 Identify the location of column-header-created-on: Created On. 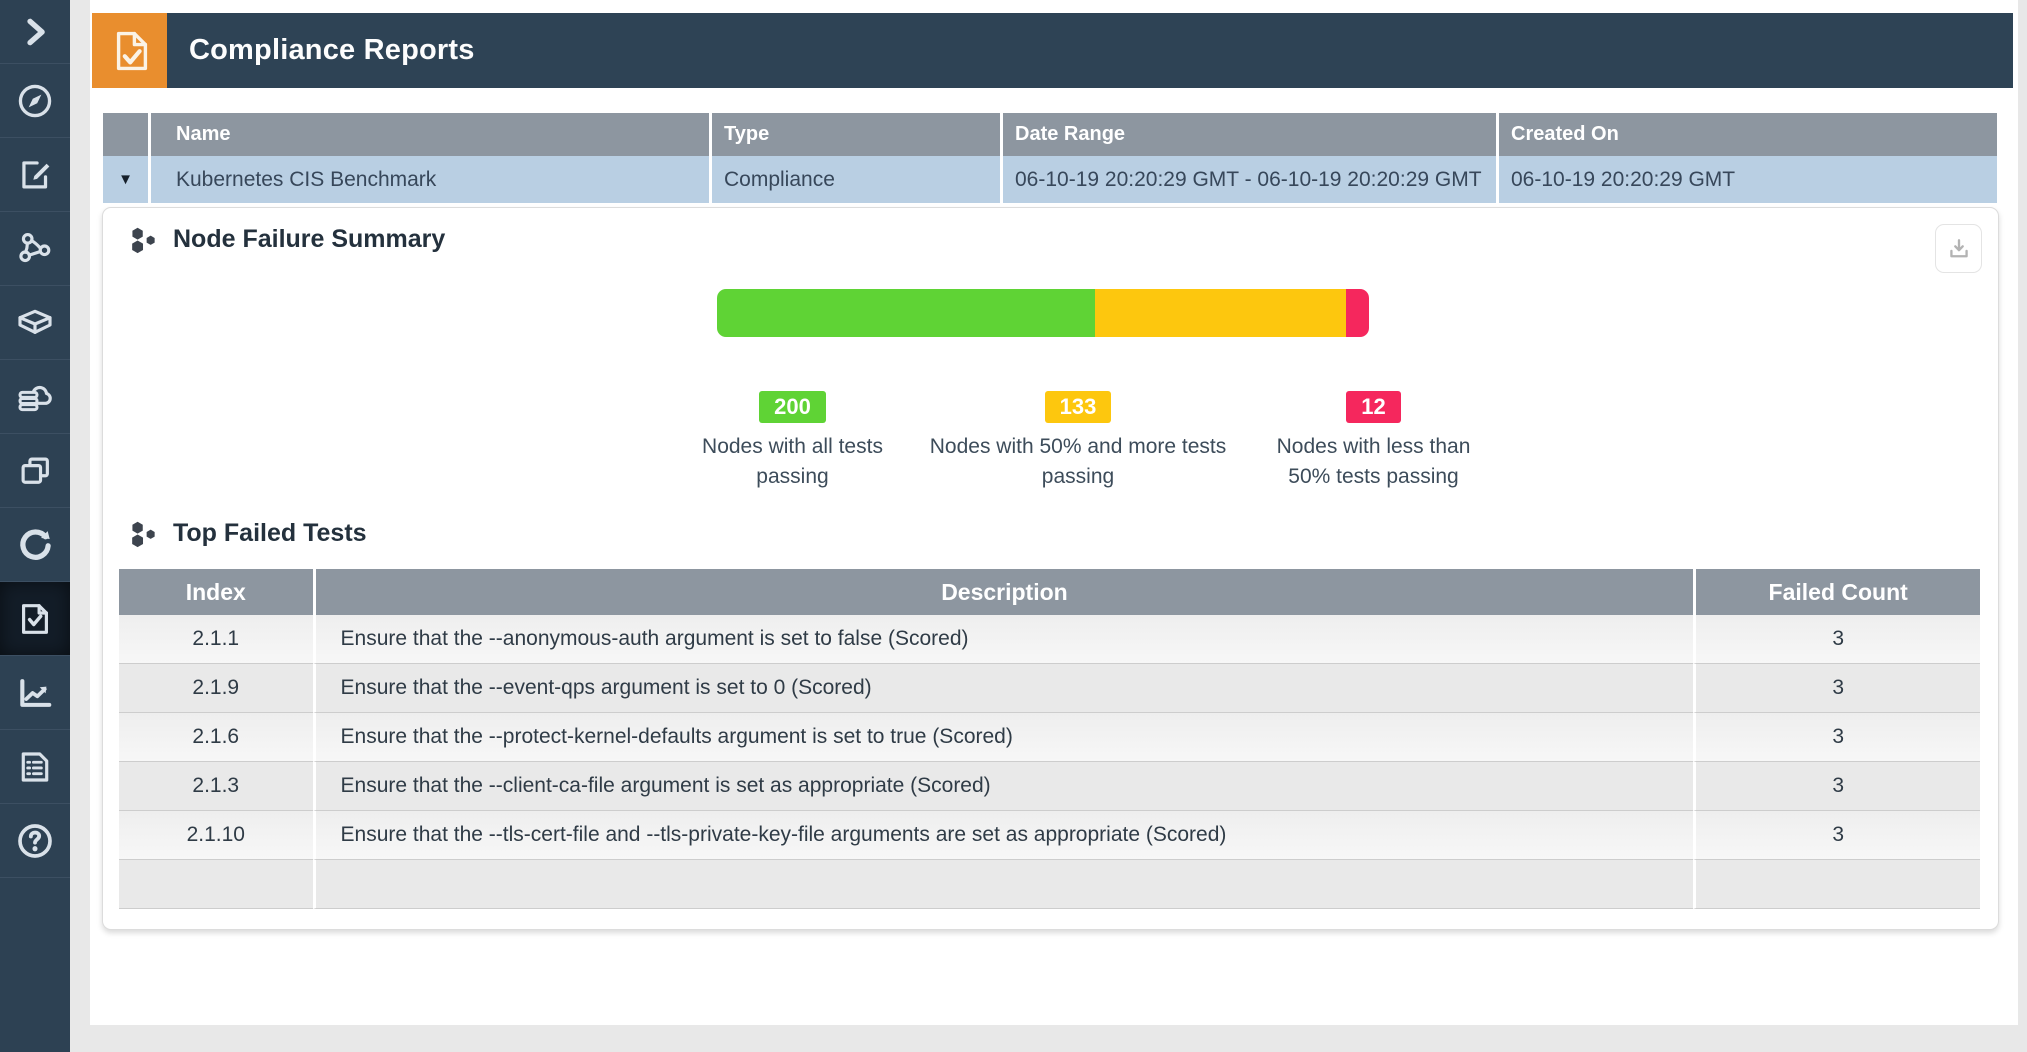
(1746, 134).